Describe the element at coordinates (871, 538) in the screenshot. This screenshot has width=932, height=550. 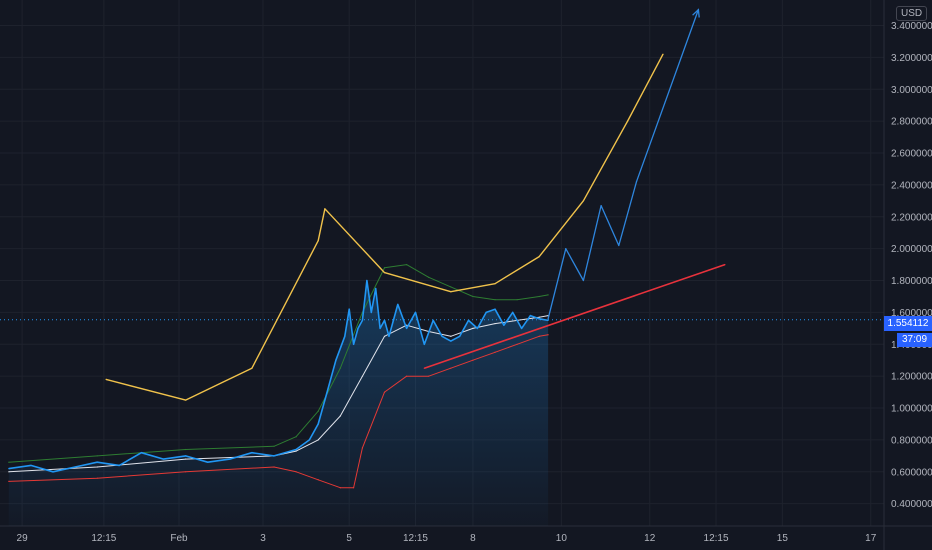
I see `x-tick-label: 17` at that location.